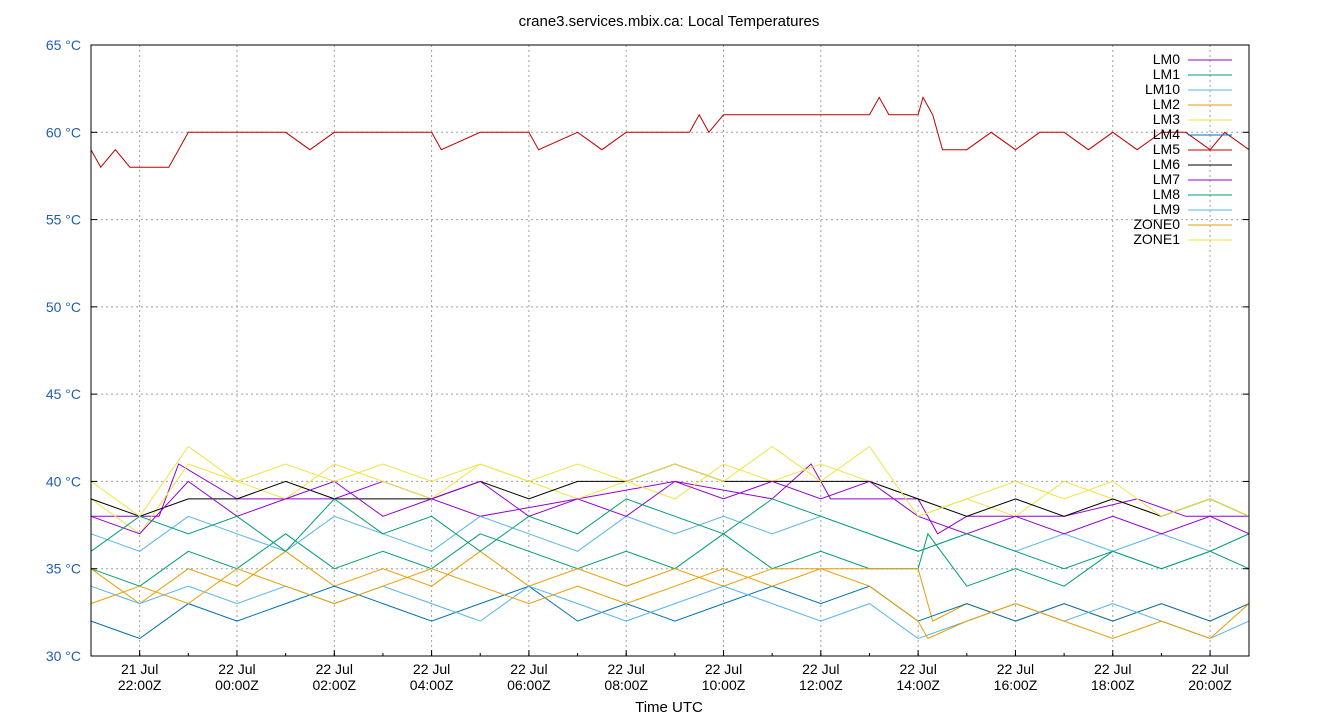  Describe the element at coordinates (1166, 104) in the screenshot. I see `legend-label: LM2` at that location.